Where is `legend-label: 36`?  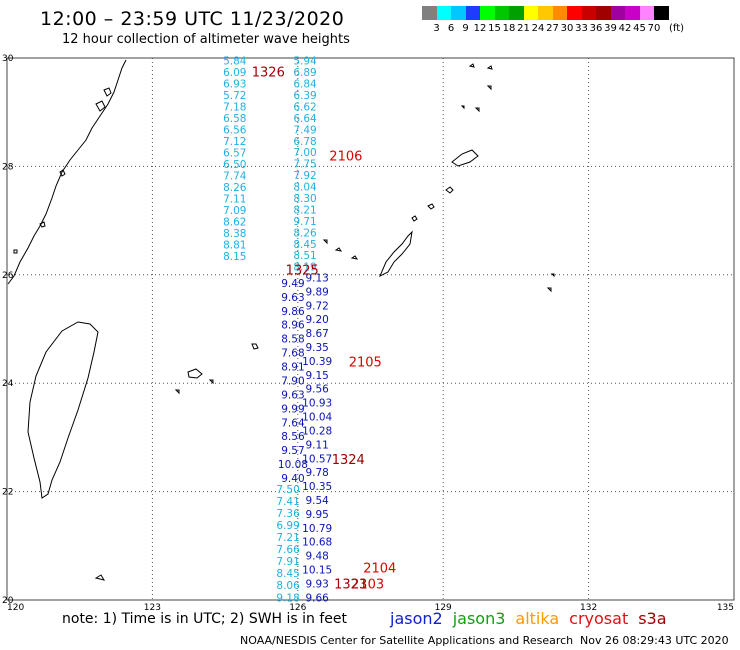
legend-label: 36 is located at coordinates (596, 28).